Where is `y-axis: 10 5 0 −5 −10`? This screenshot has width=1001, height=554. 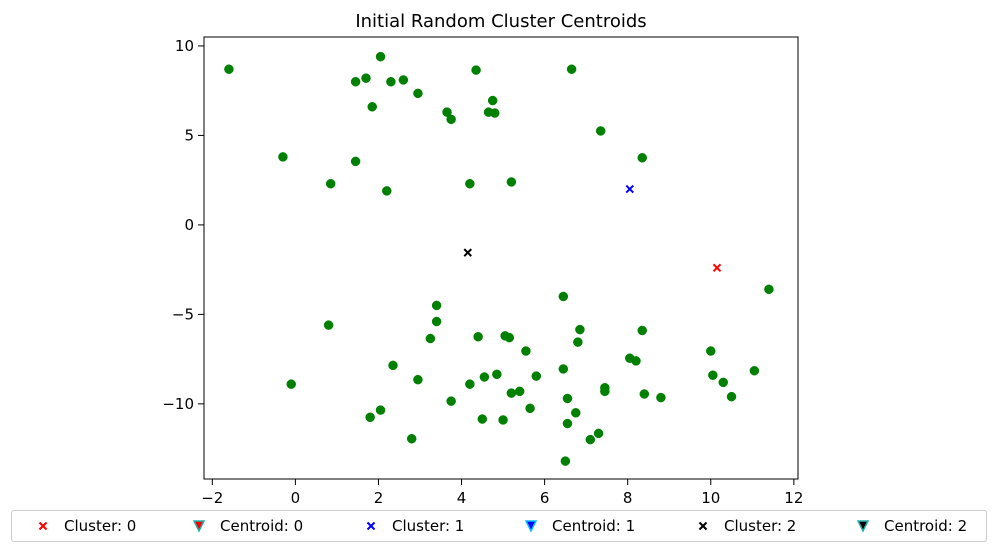
y-axis: 10 5 0 −5 −10 is located at coordinates (183, 225).